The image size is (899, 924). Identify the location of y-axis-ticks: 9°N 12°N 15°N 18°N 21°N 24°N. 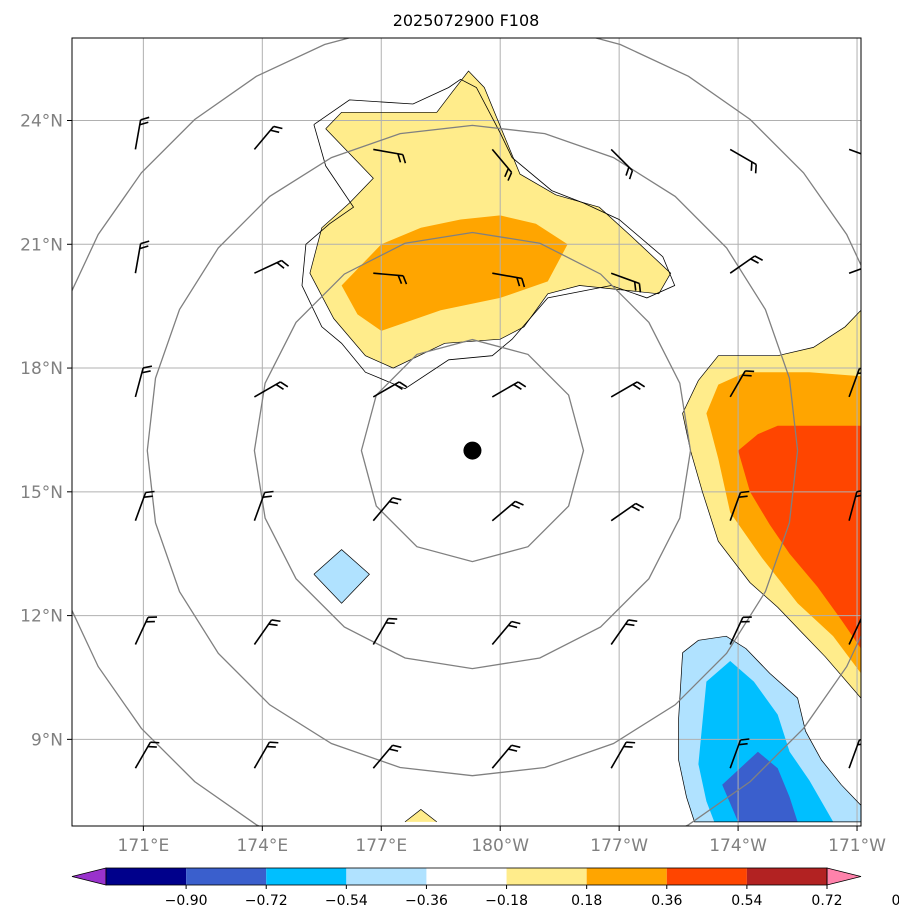
(46, 431).